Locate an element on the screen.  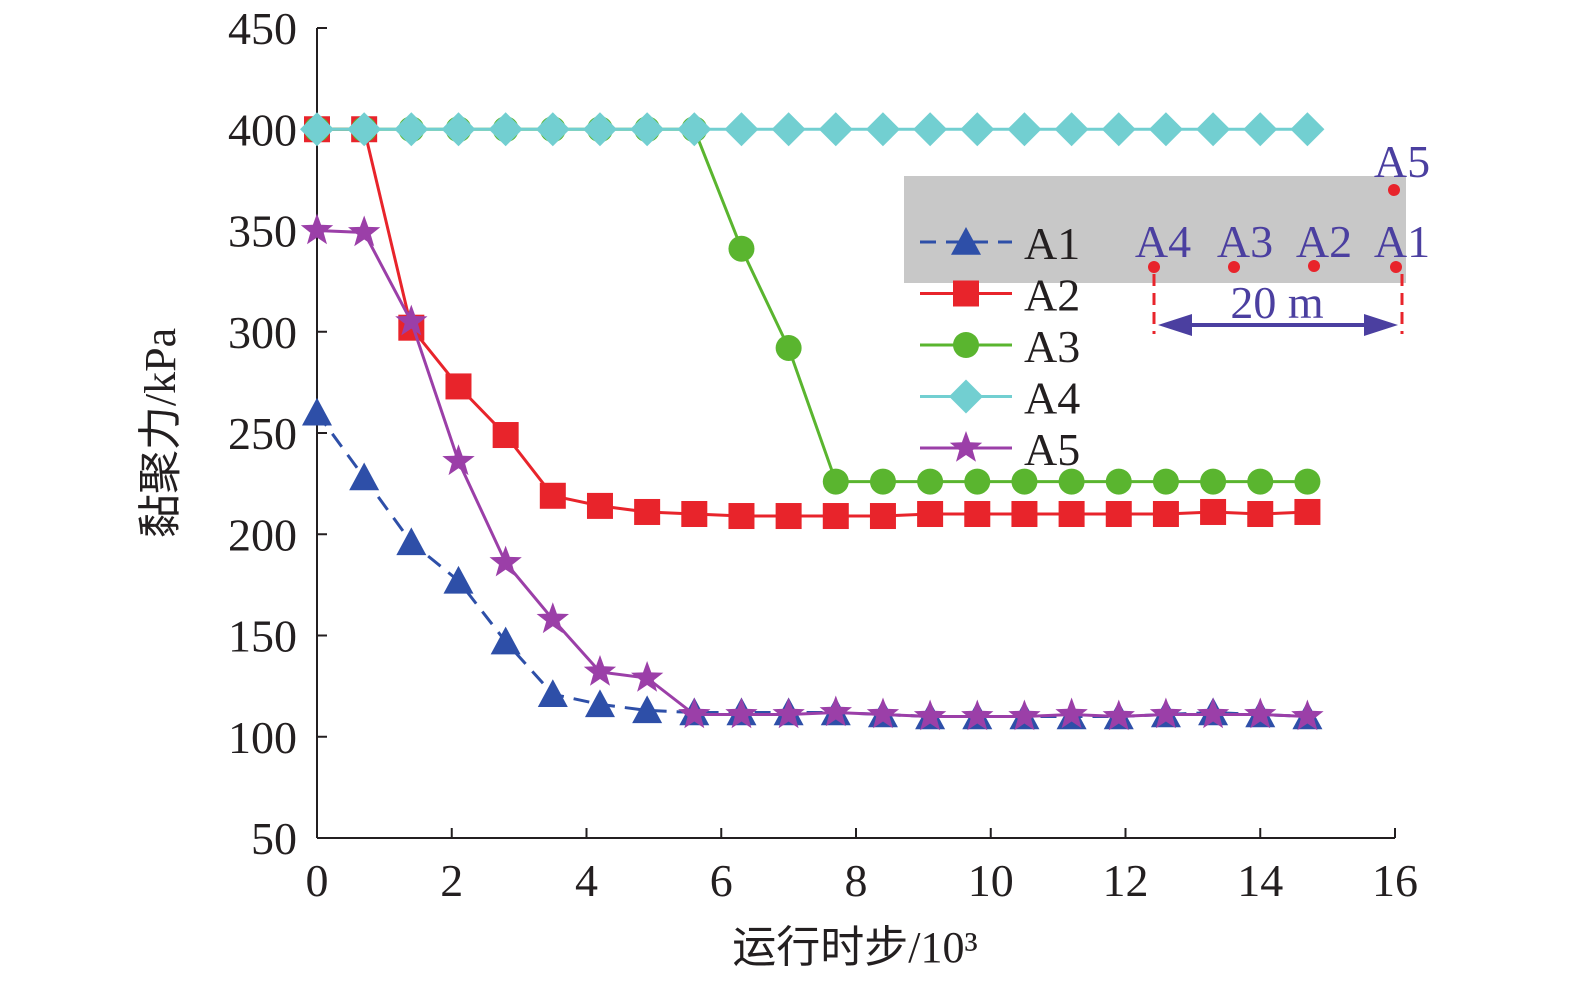
inset-point-label: A2 is located at coordinates (1324, 241).